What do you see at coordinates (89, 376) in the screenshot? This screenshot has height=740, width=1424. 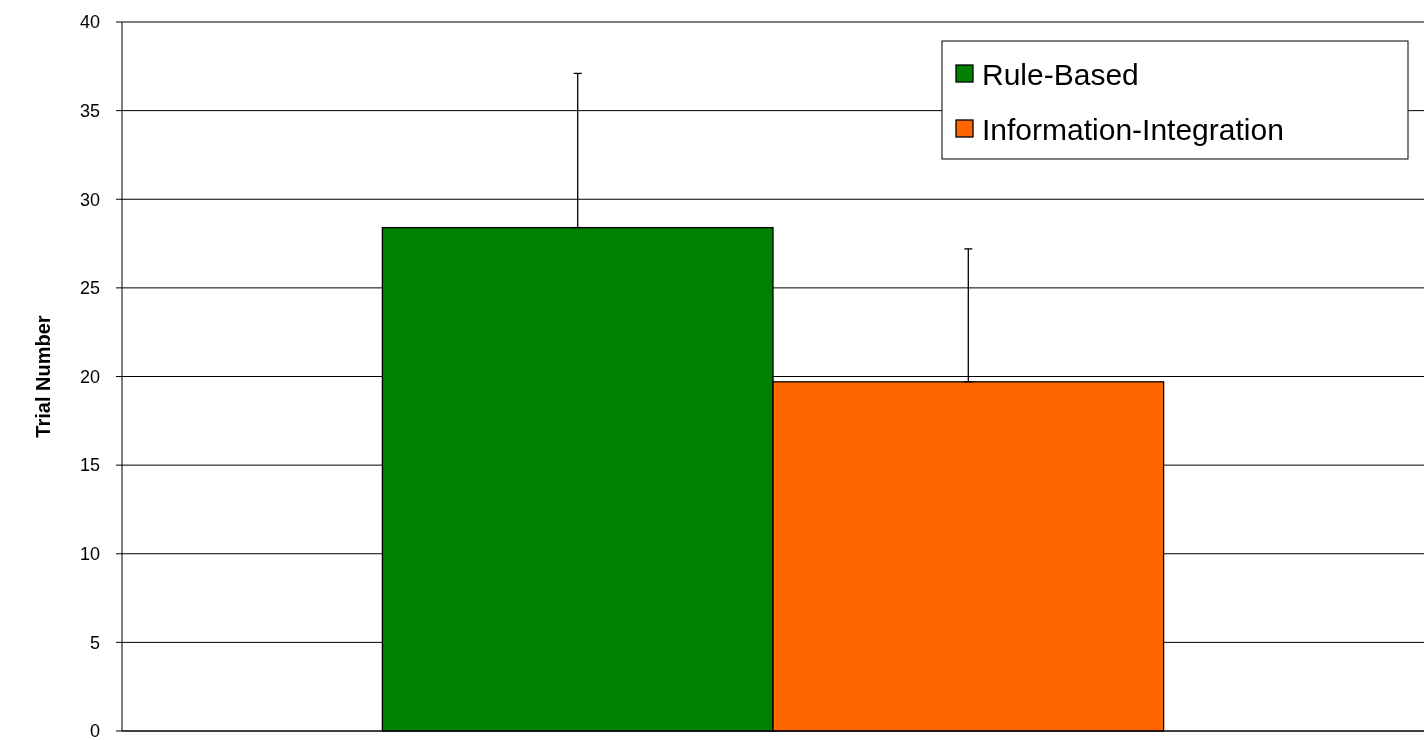 I see `y-tick-label: 20` at bounding box center [89, 376].